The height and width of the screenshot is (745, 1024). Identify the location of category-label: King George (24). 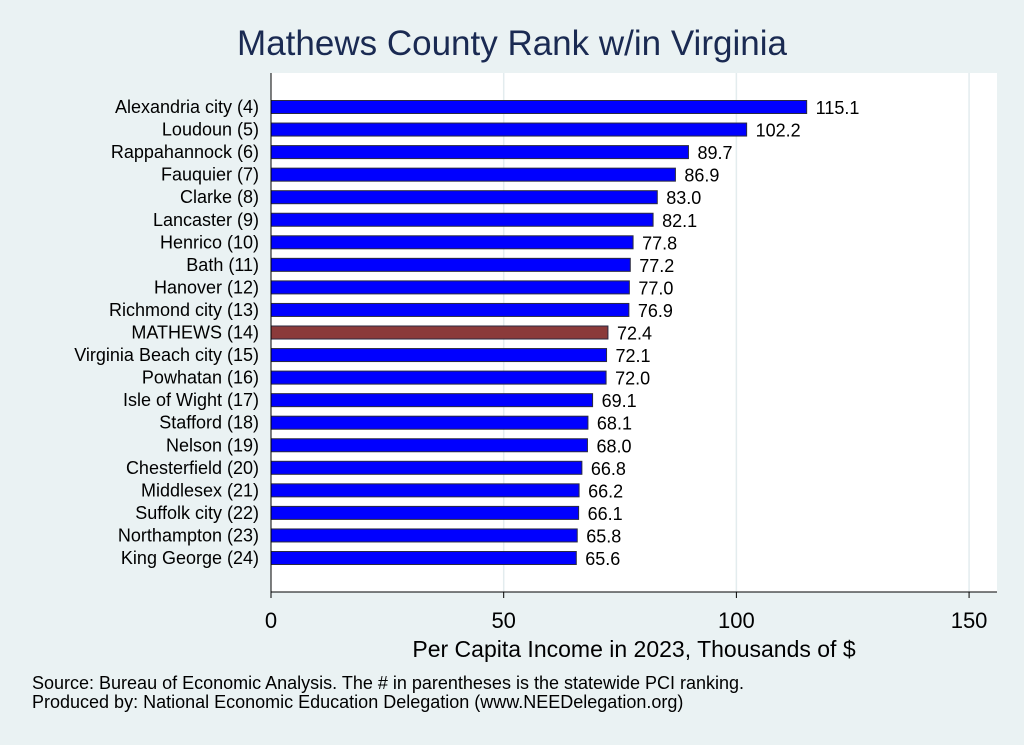
(190, 558).